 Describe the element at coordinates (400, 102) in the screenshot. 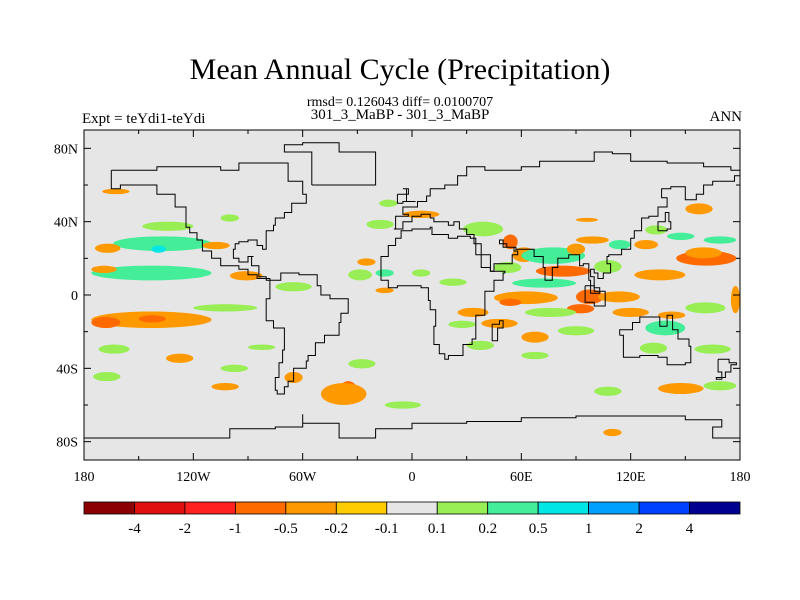

I see `stats-text: rmsd= 0.126043 diff= 0.0100707` at that location.